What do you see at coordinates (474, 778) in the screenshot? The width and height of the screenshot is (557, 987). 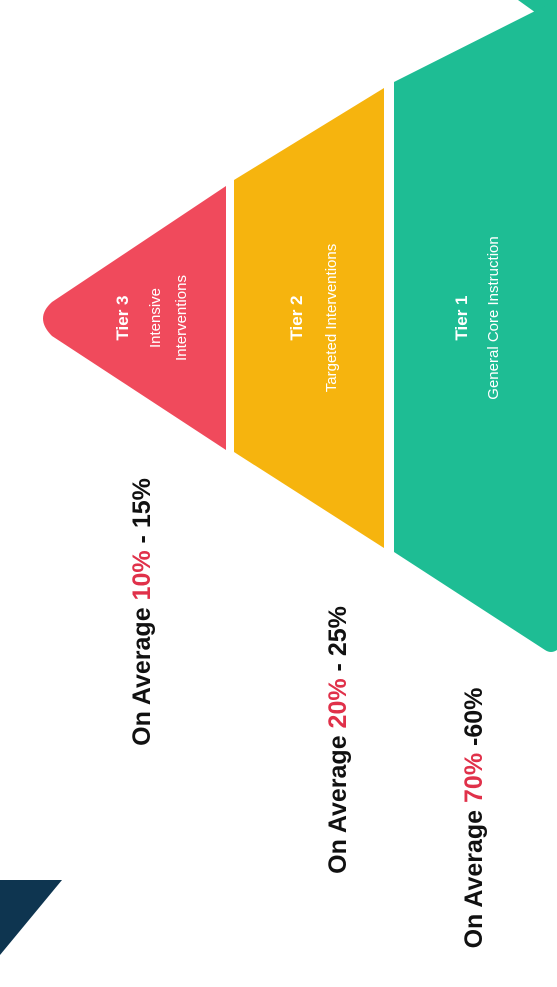 I see `tier1-average-percent: 70%` at bounding box center [474, 778].